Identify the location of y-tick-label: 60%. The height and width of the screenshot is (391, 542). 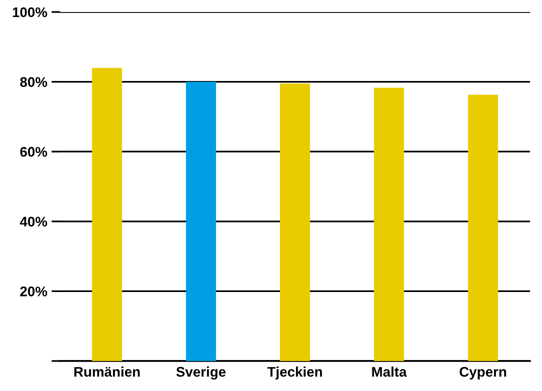
(34, 151).